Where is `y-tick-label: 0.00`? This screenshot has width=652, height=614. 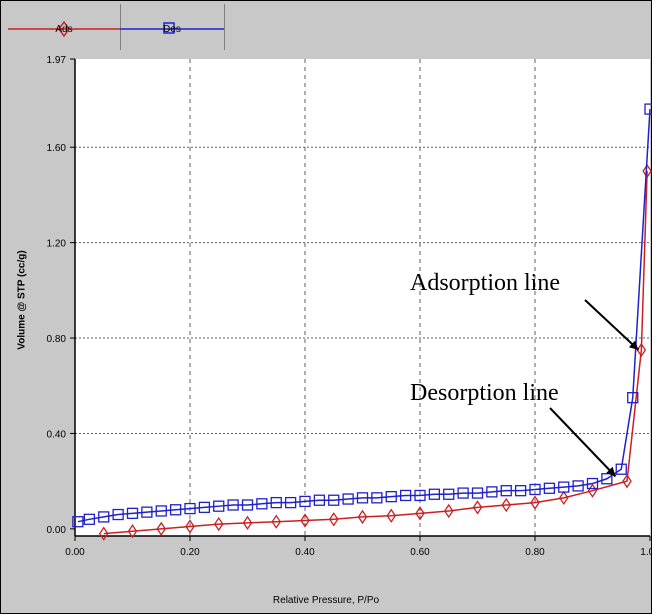
y-tick-label: 0.00 is located at coordinates (57, 530).